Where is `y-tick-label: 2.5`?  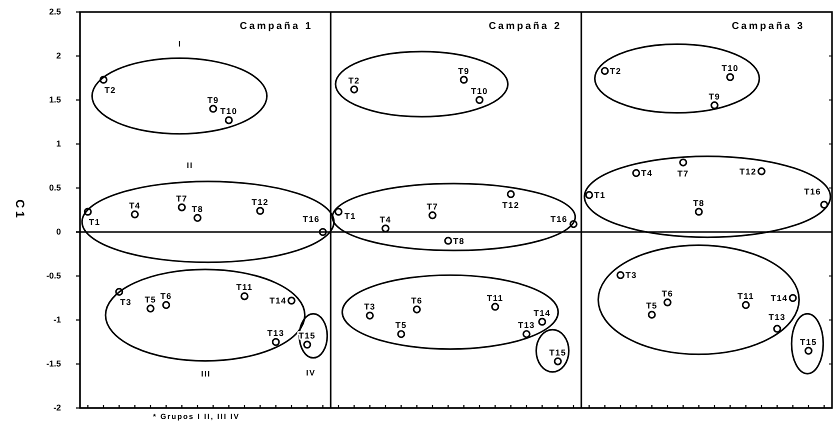
y-tick-label: 2.5 is located at coordinates (55, 11).